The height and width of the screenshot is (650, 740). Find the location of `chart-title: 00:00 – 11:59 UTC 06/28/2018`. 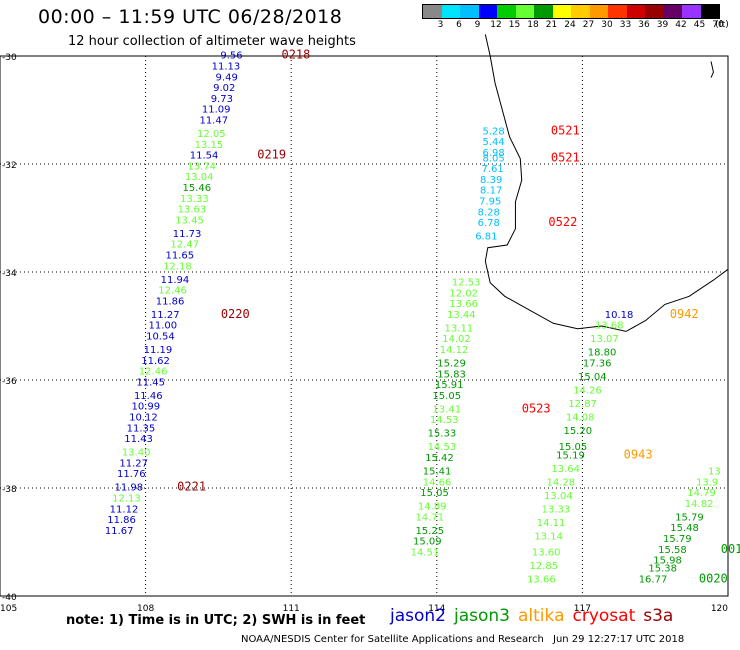

chart-title: 00:00 – 11:59 UTC 06/28/2018 is located at coordinates (190, 17).